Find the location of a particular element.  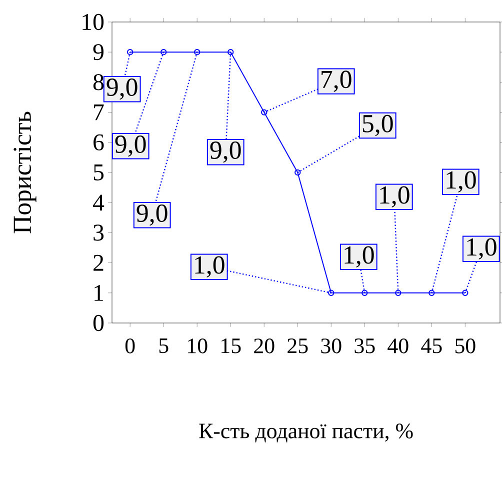

y-tick-label: 8 is located at coordinates (98, 82).